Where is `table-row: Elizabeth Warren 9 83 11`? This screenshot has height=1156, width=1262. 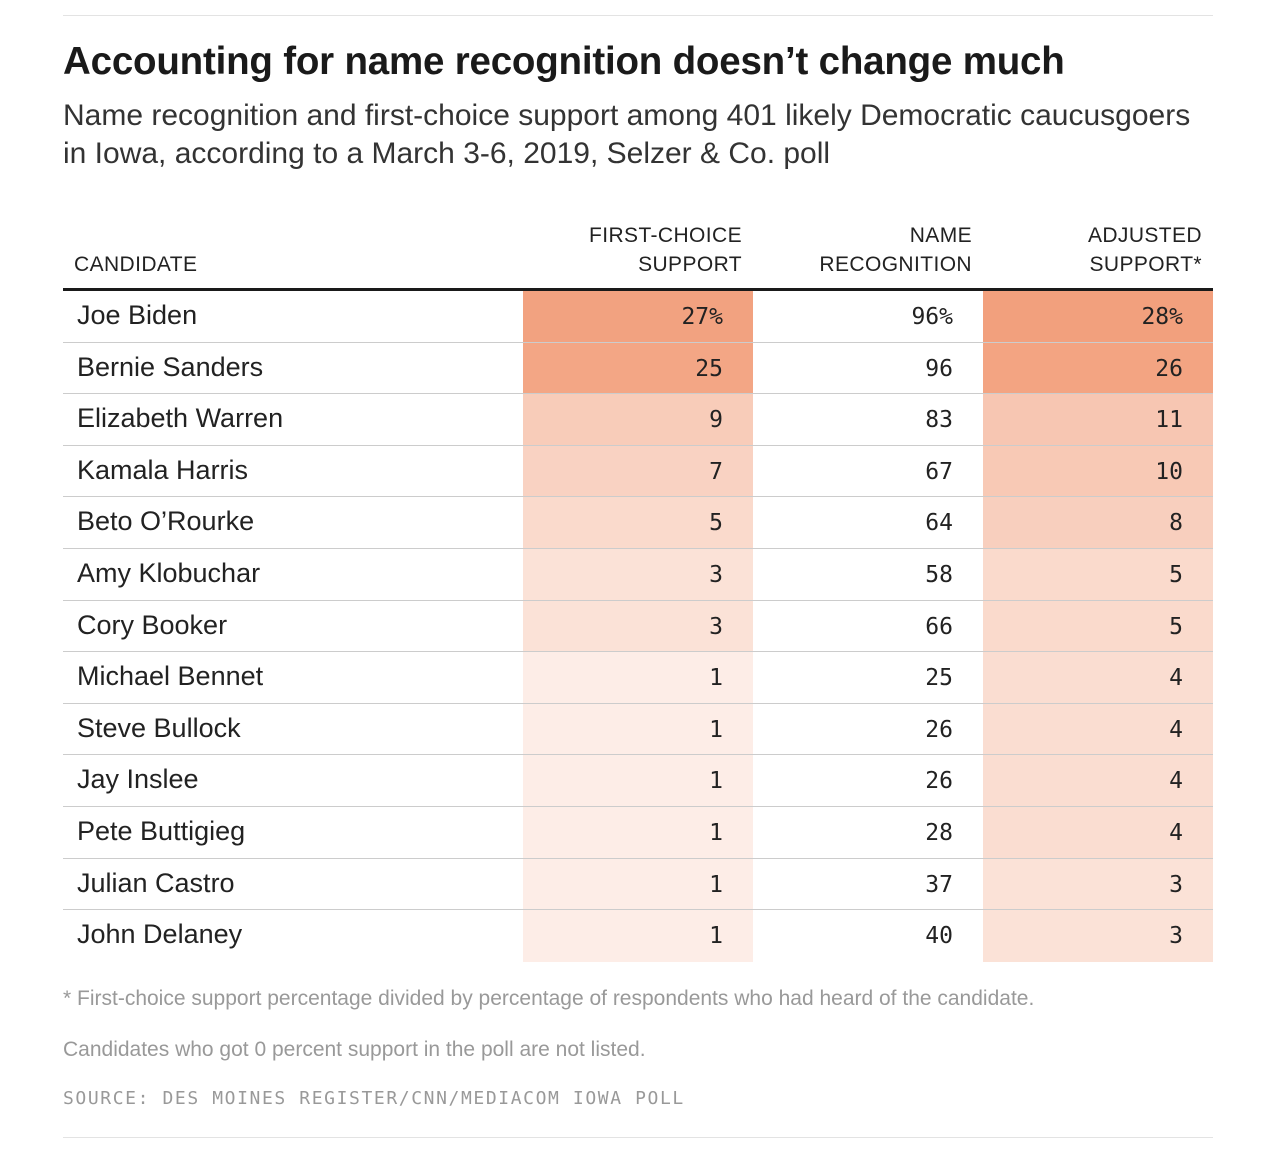 table-row: Elizabeth Warren 9 83 11 is located at coordinates (638, 420).